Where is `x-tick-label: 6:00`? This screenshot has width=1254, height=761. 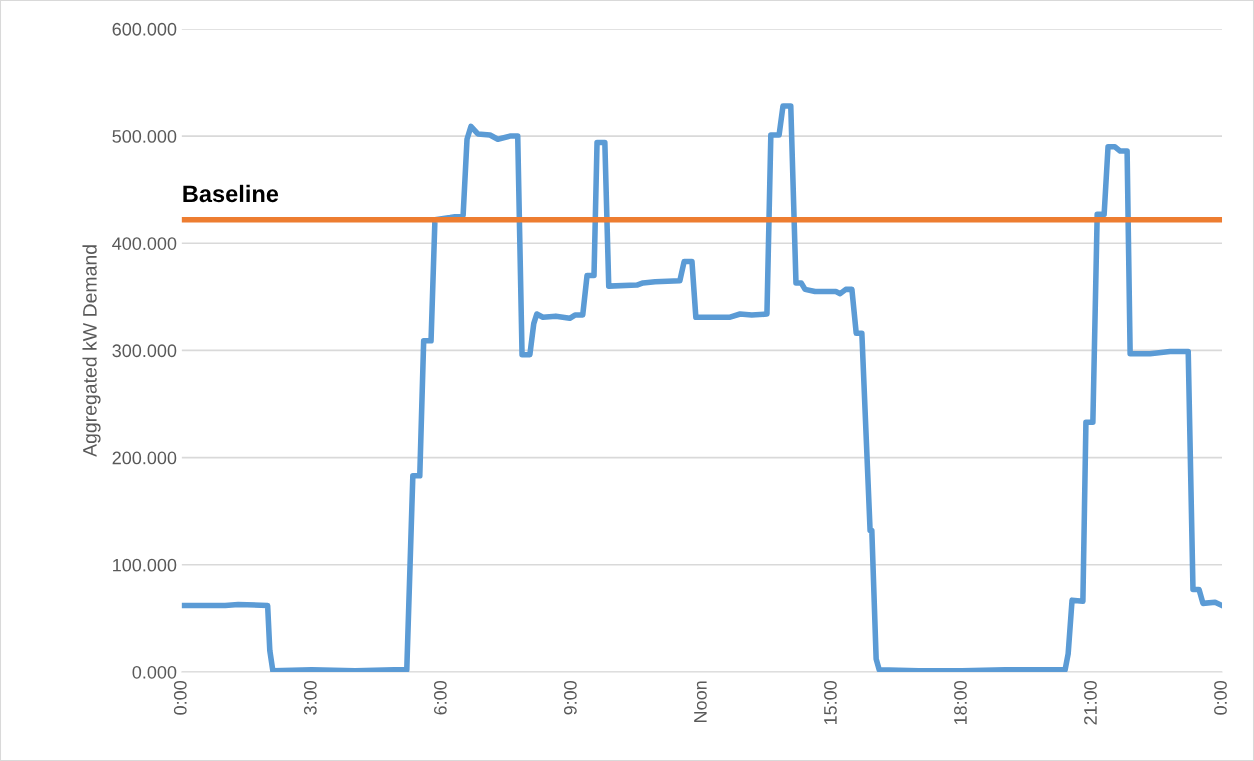 x-tick-label: 6:00 is located at coordinates (440, 698).